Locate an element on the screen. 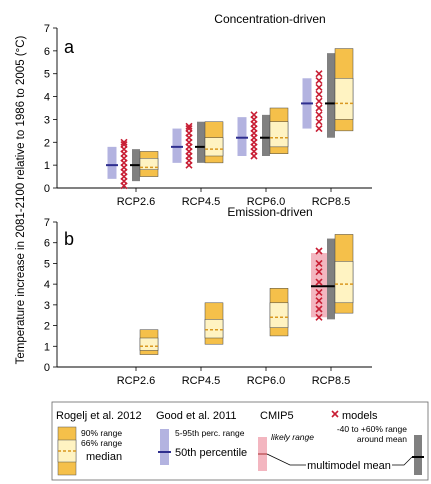 This screenshot has width=431, height=484. legend-frame is located at coordinates (240, 441).